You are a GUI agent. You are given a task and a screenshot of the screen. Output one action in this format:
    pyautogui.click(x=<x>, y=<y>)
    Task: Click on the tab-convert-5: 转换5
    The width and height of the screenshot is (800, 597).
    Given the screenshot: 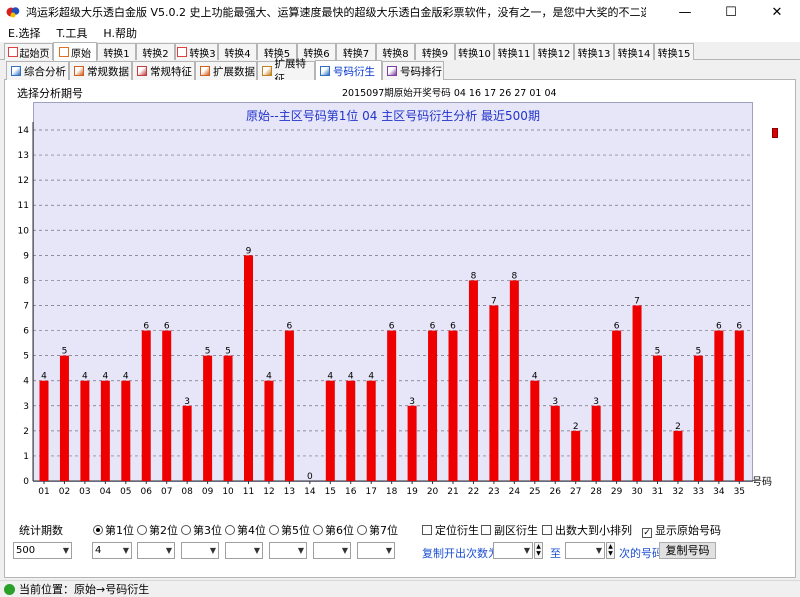 What is the action you would take?
    pyautogui.click(x=277, y=51)
    